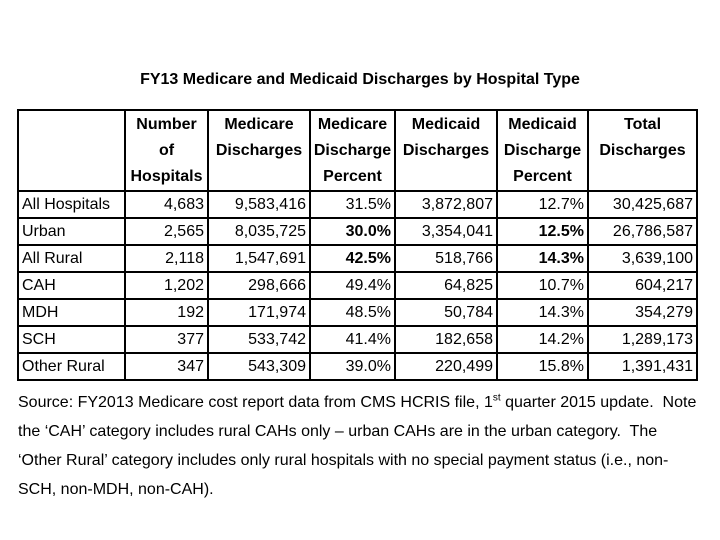  Describe the element at coordinates (352, 231) in the screenshot. I see `cell-value: 30.0%` at that location.